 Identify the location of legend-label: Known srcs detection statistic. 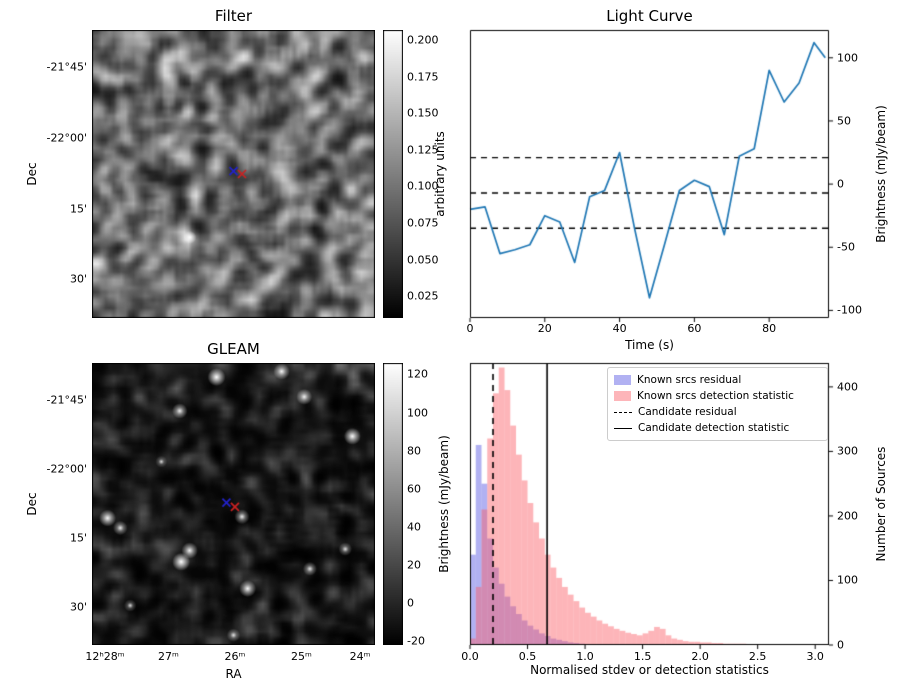
(715, 396).